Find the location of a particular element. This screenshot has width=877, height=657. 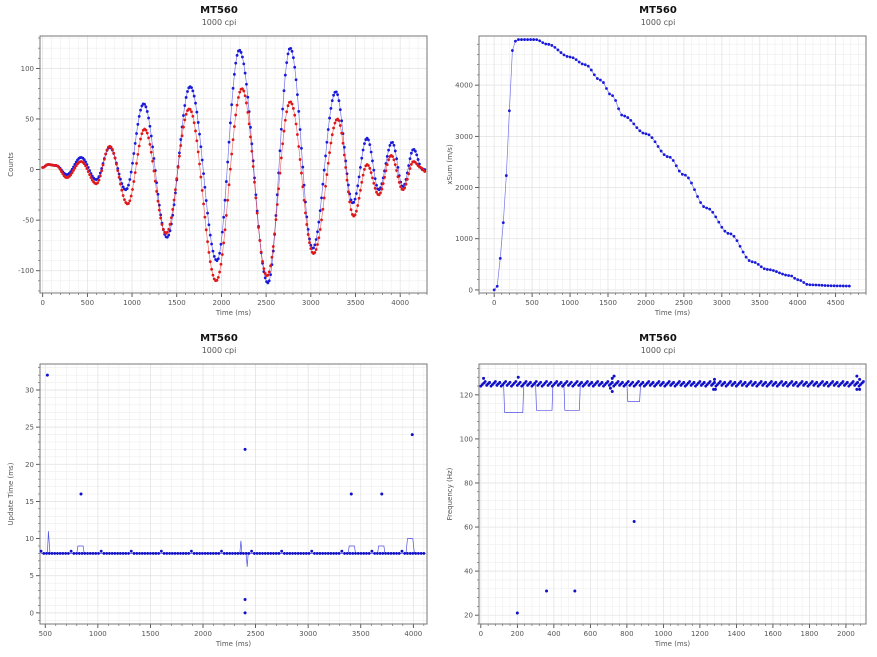

x-axis-label: Time (ms) is located at coordinates (233, 644).